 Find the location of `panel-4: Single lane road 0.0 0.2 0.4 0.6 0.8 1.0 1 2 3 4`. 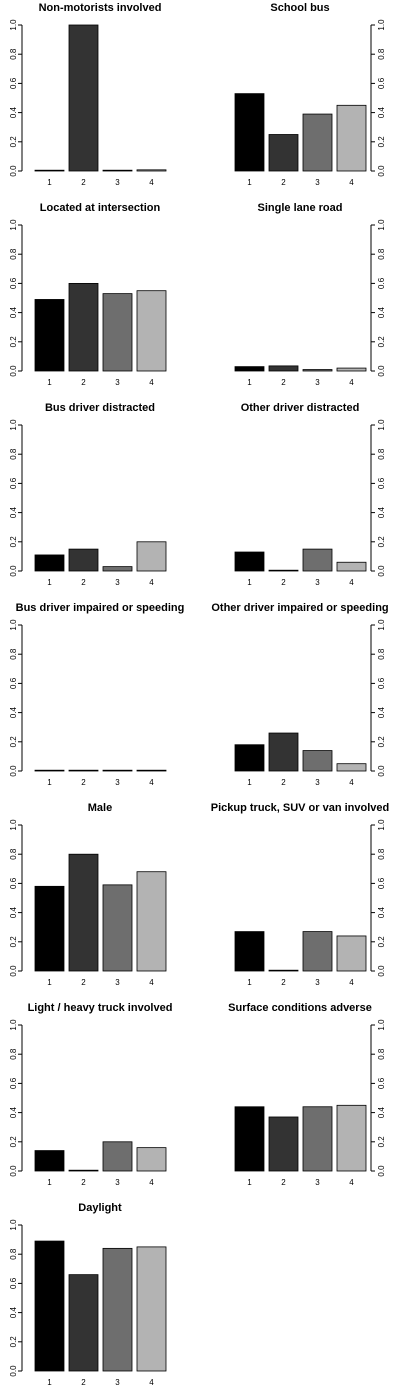

panel-4: Single lane road 0.0 0.2 0.4 0.6 0.8 1.0 1 2 3 4 is located at coordinates (310, 294).